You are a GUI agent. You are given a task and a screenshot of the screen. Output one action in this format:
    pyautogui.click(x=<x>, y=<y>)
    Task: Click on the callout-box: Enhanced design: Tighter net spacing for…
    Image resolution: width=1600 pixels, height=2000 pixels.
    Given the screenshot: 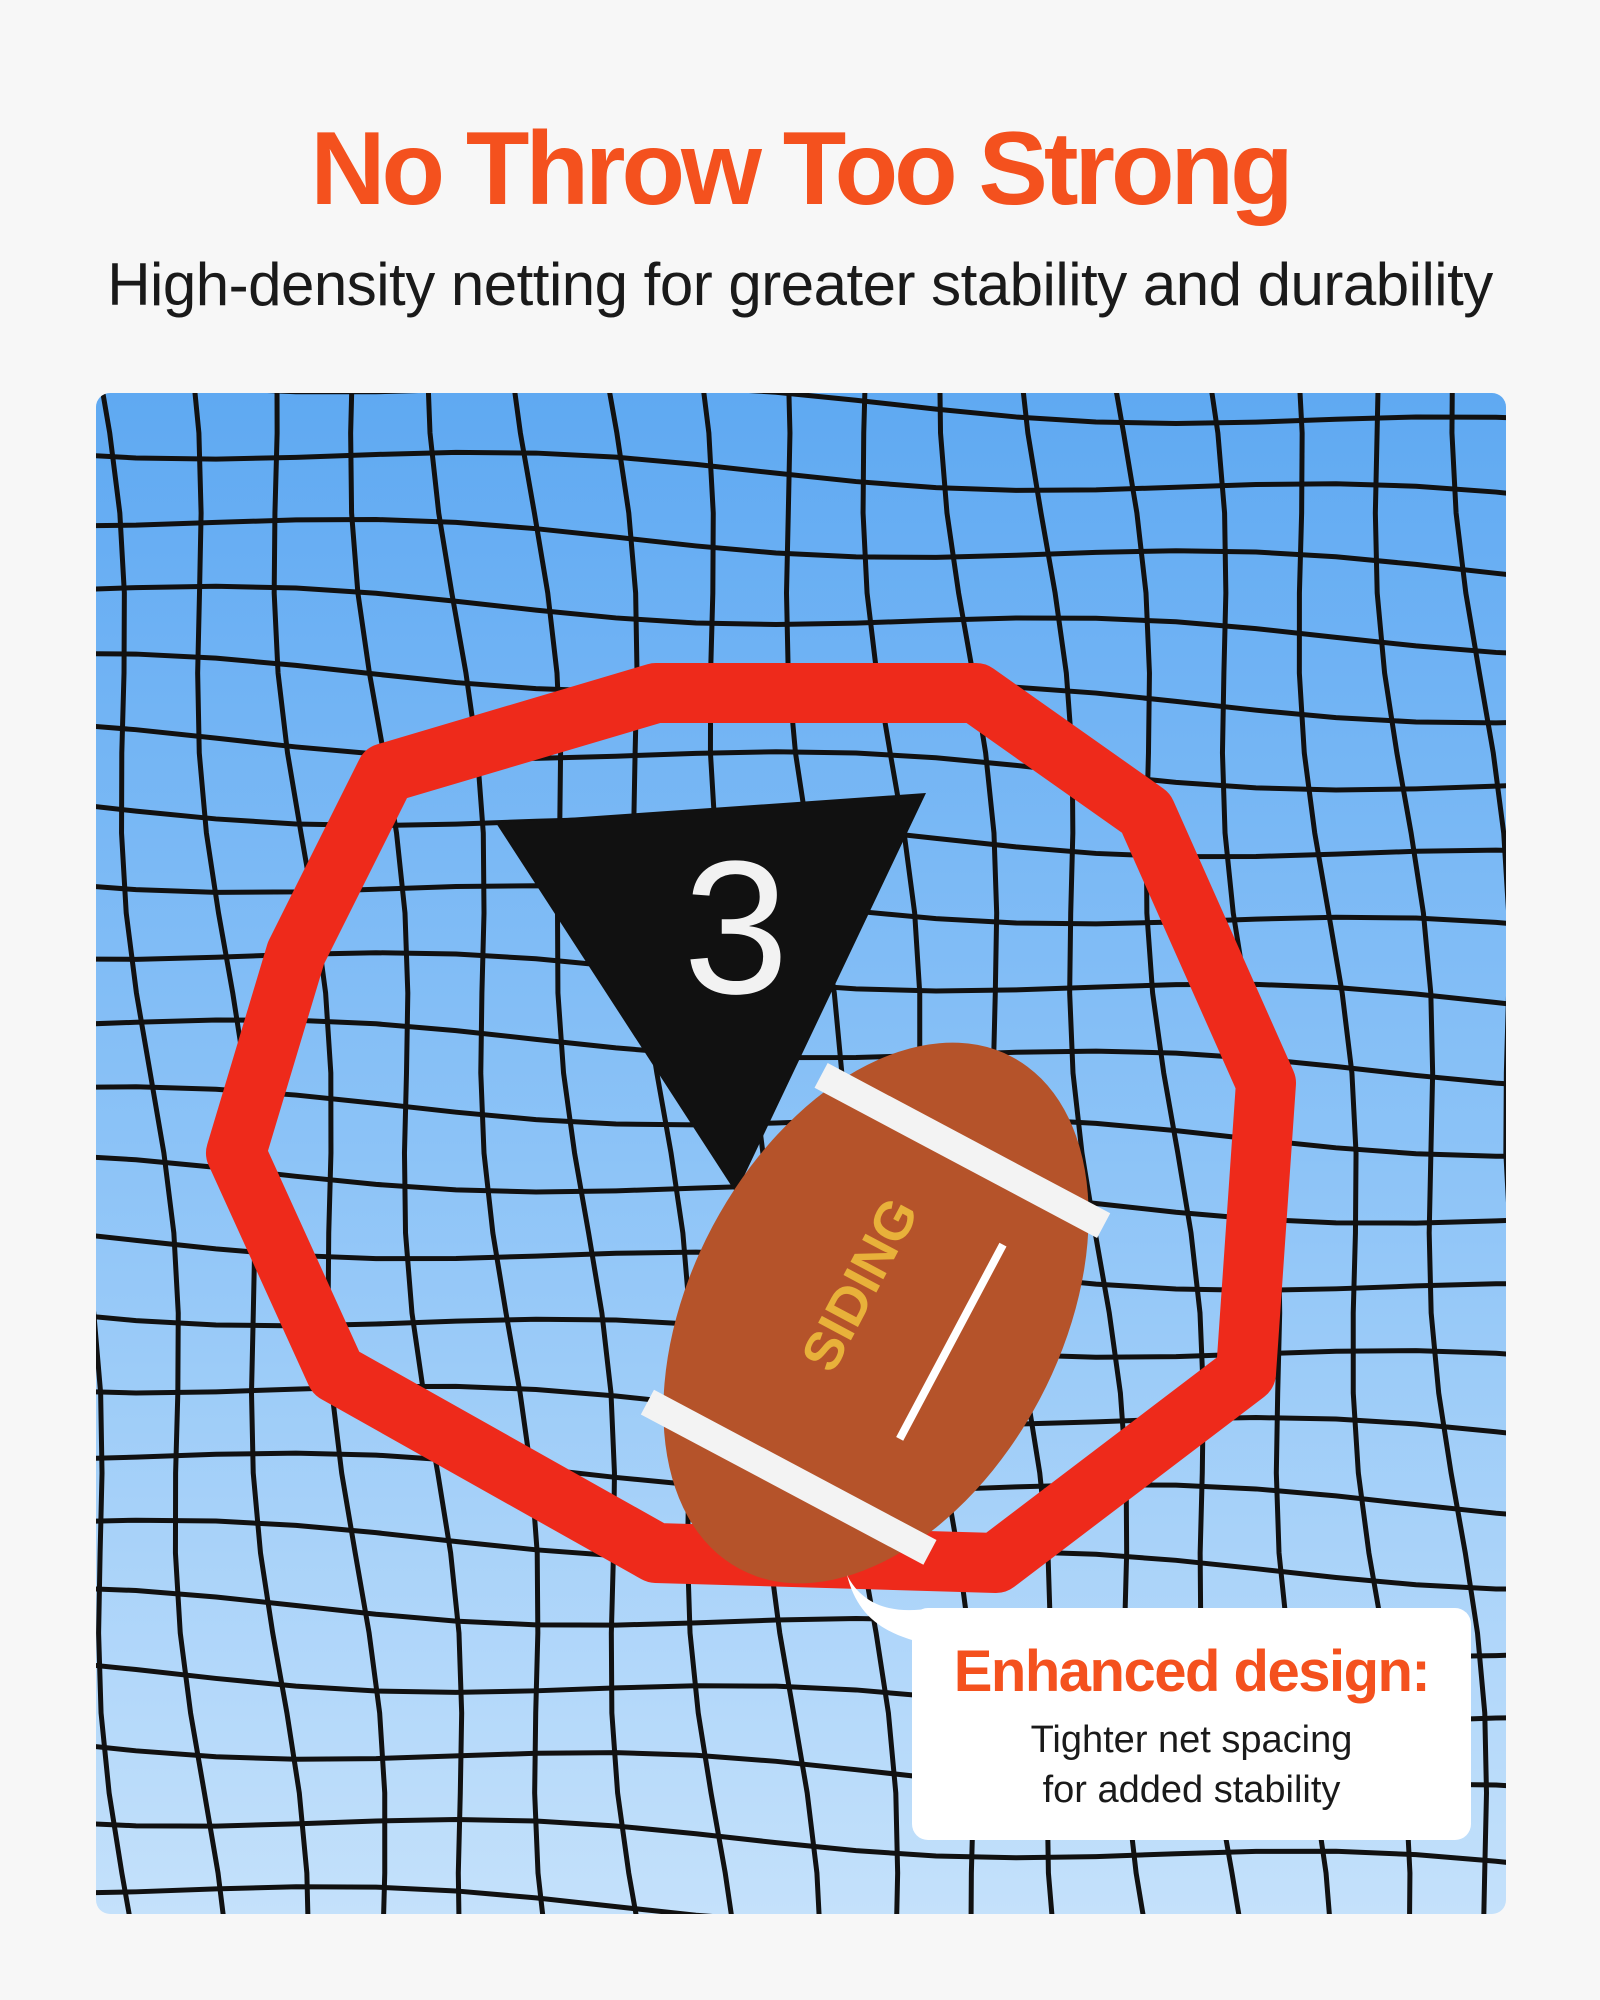 What is the action you would take?
    pyautogui.click(x=1191, y=1724)
    